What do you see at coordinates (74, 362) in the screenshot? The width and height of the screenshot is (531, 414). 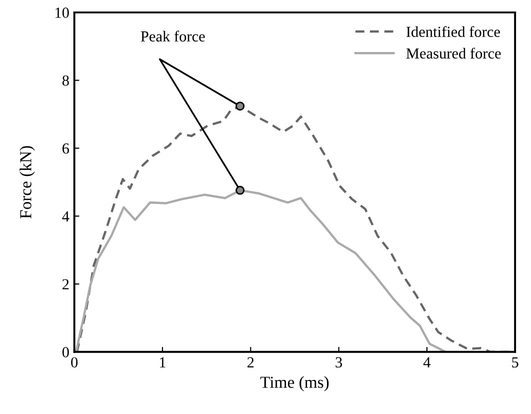 I see `x-tick-label: 0` at bounding box center [74, 362].